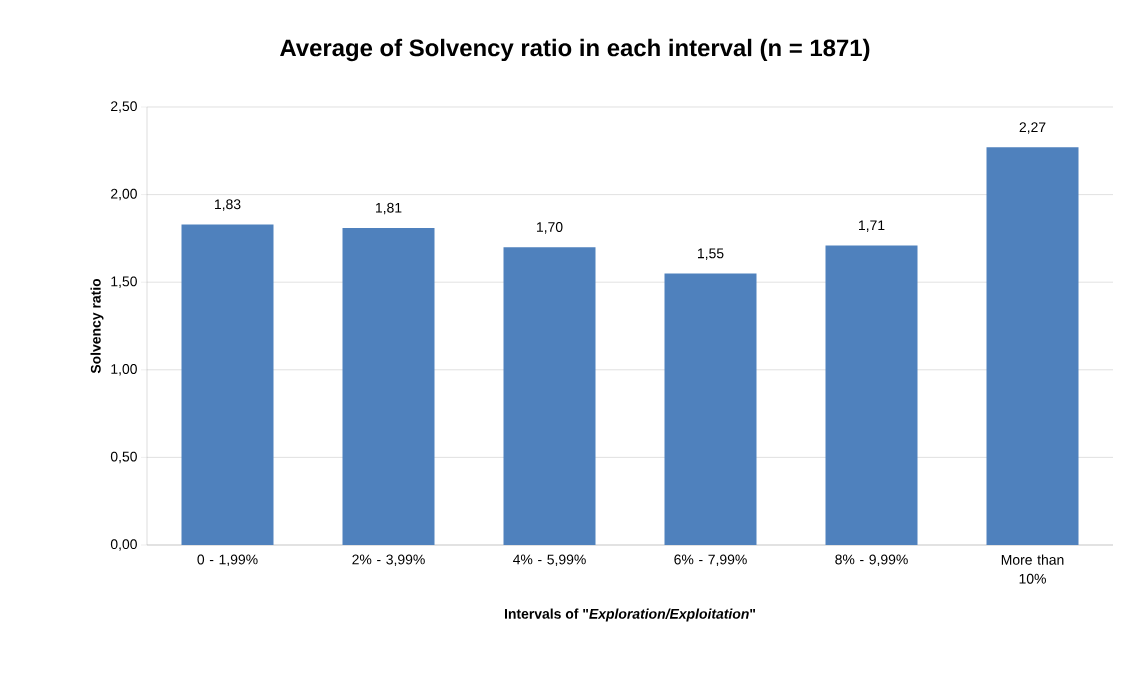 Image resolution: width=1134 pixels, height=693 pixels. What do you see at coordinates (227, 205) in the screenshot?
I see `data-label: 1,83` at bounding box center [227, 205].